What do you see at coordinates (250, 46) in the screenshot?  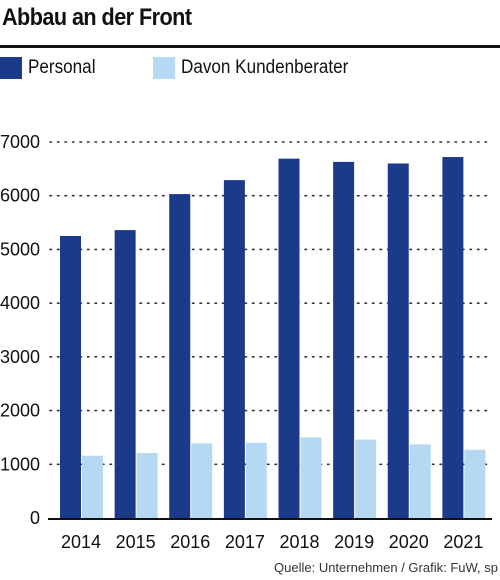 I see `title-rule` at bounding box center [250, 46].